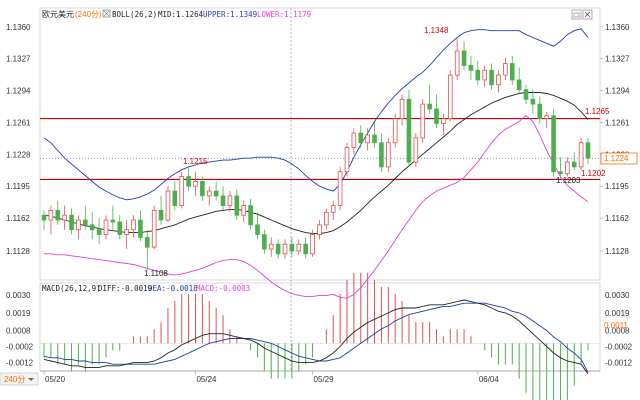  Describe the element at coordinates (14, 379) in the screenshot. I see `period-badge-label: 240分` at that location.